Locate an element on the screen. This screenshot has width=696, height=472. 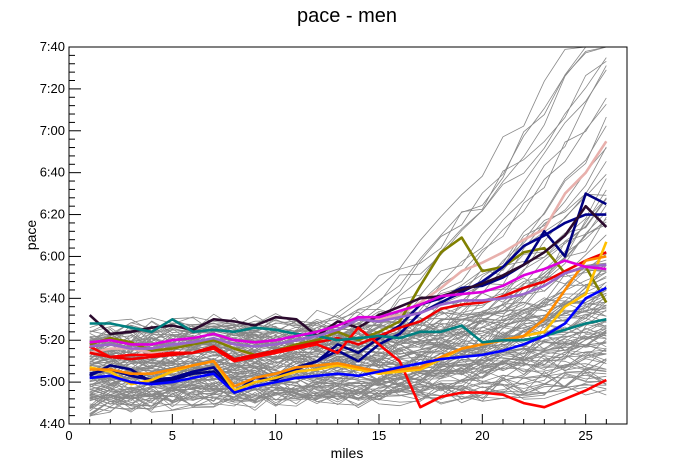
x-tick-label: 20 is located at coordinates (482, 435).